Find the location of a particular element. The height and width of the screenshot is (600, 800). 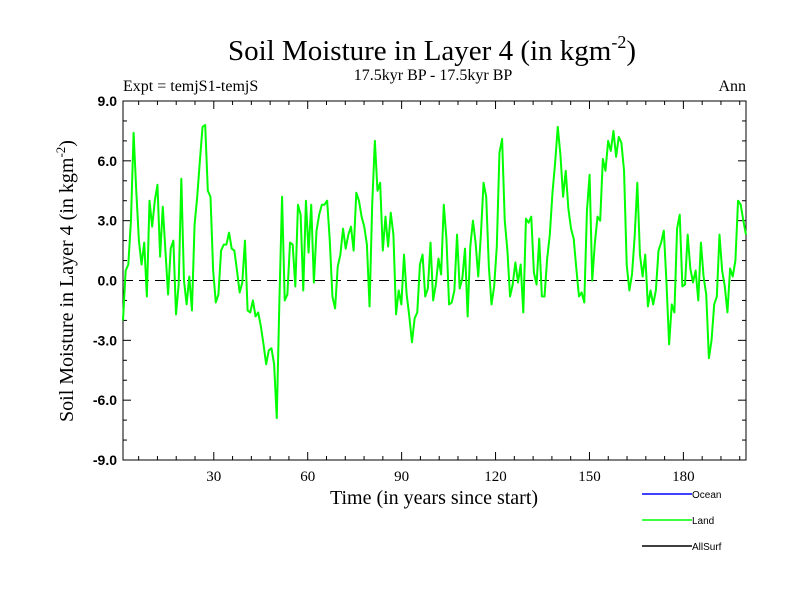

x-tick-label: 150 is located at coordinates (589, 477).